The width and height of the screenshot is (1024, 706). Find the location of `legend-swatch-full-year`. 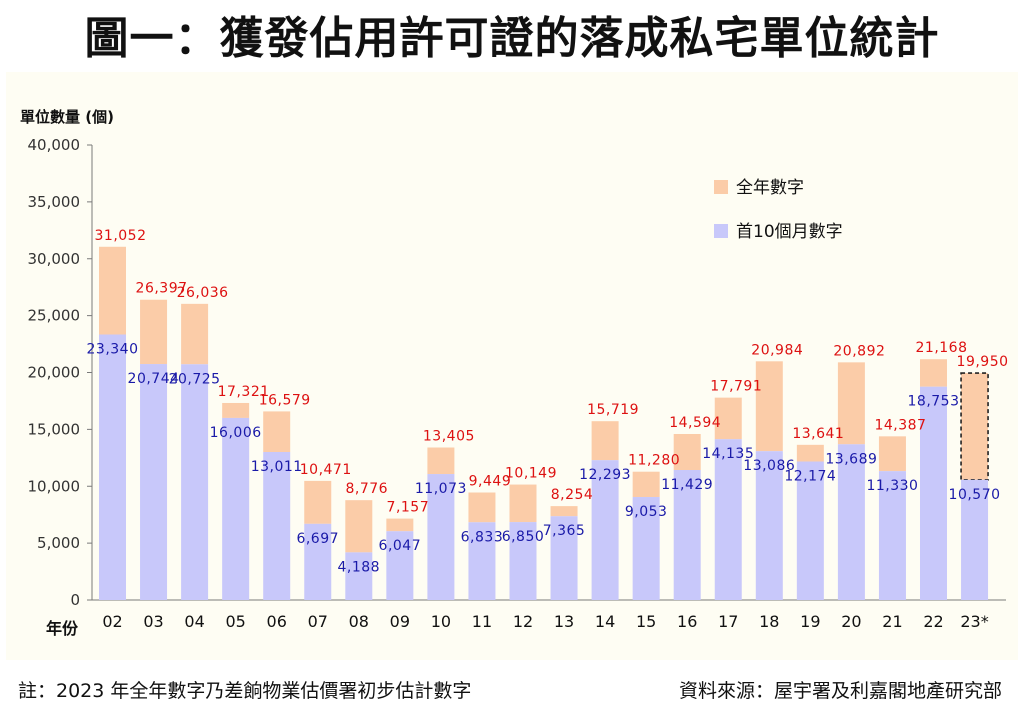

legend-swatch-full-year is located at coordinates (721, 187).